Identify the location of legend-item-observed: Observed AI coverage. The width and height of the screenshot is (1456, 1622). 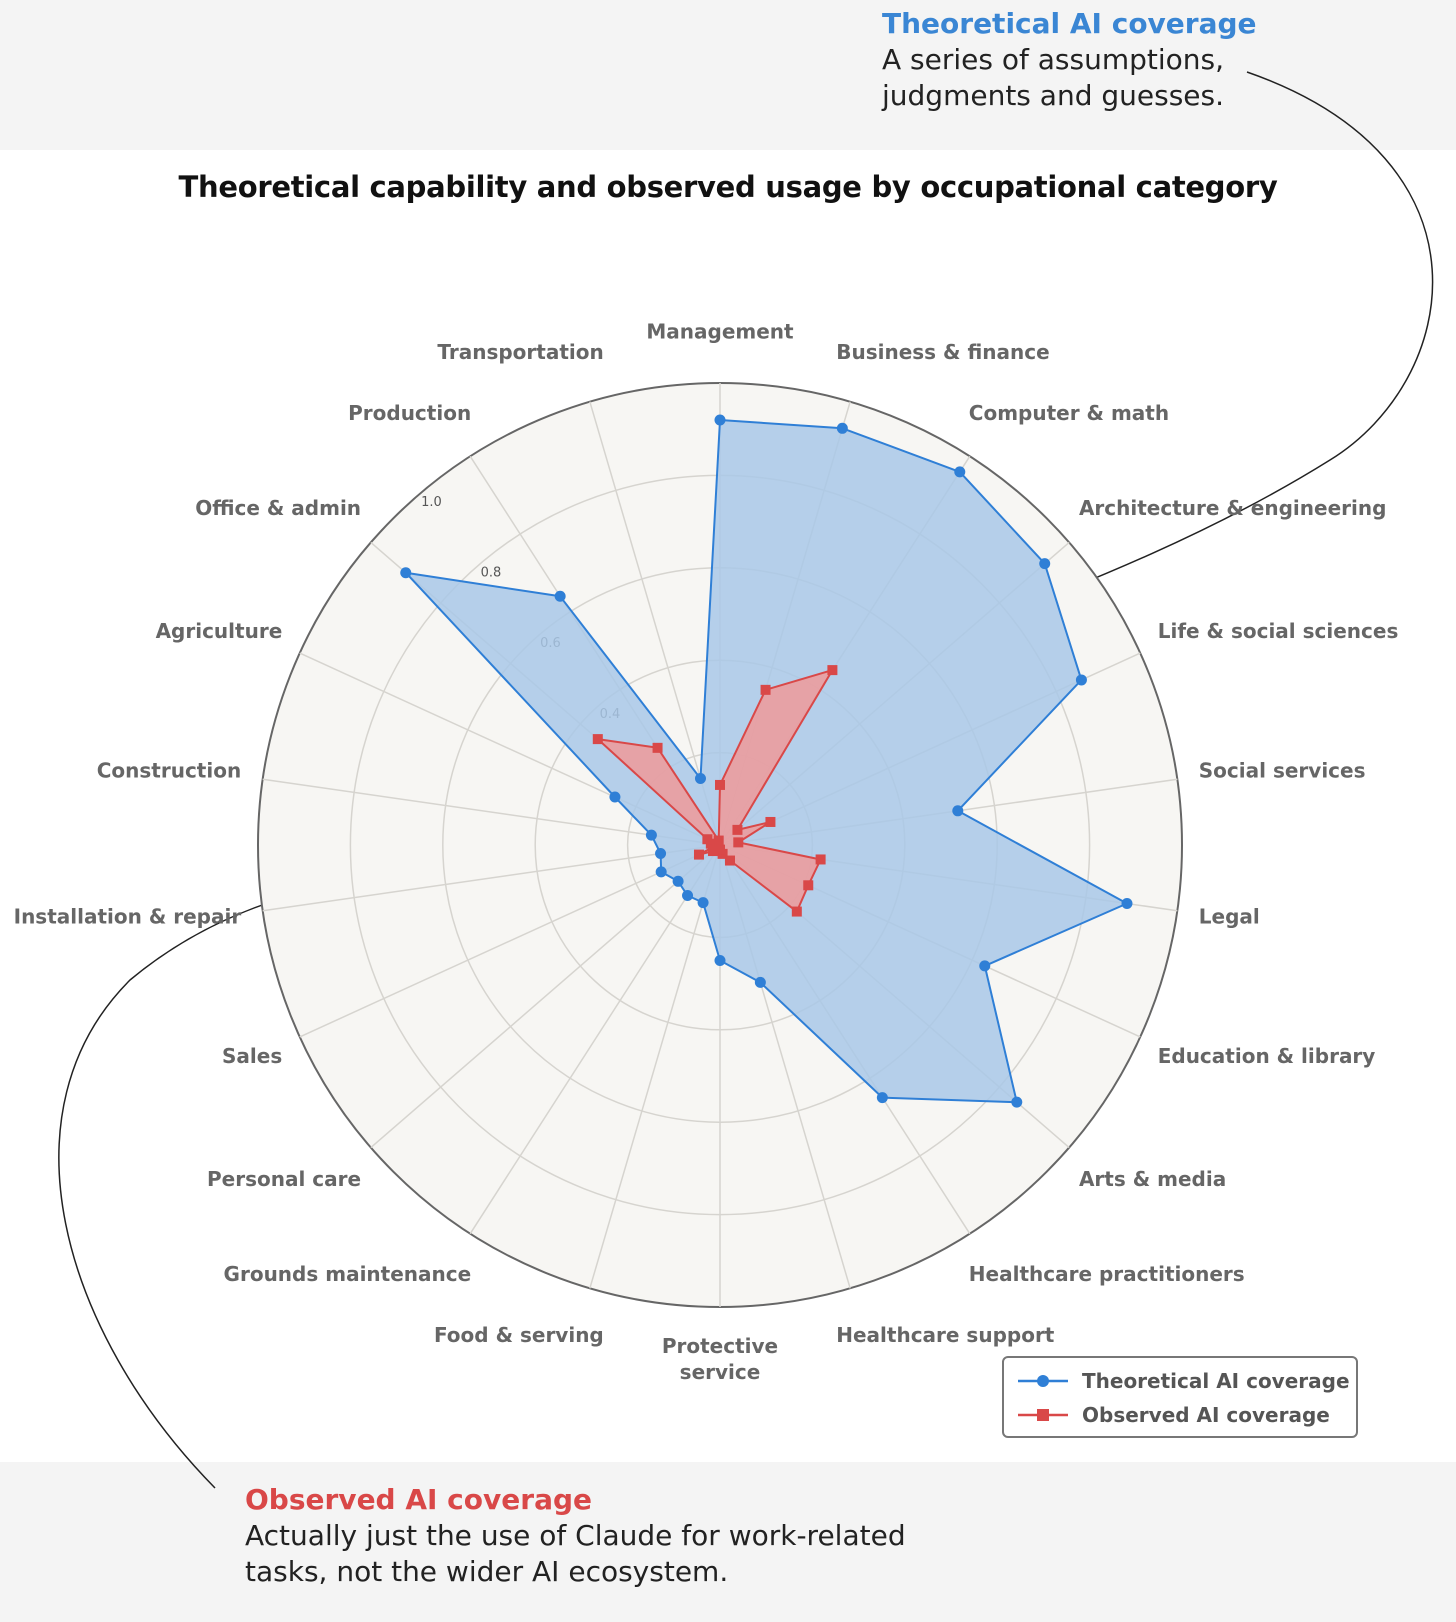
(1174, 1415).